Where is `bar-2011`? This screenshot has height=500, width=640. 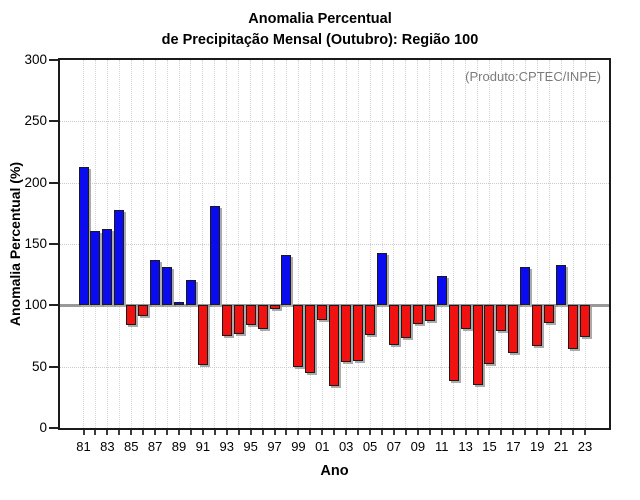
bar-2011 is located at coordinates (441, 290).